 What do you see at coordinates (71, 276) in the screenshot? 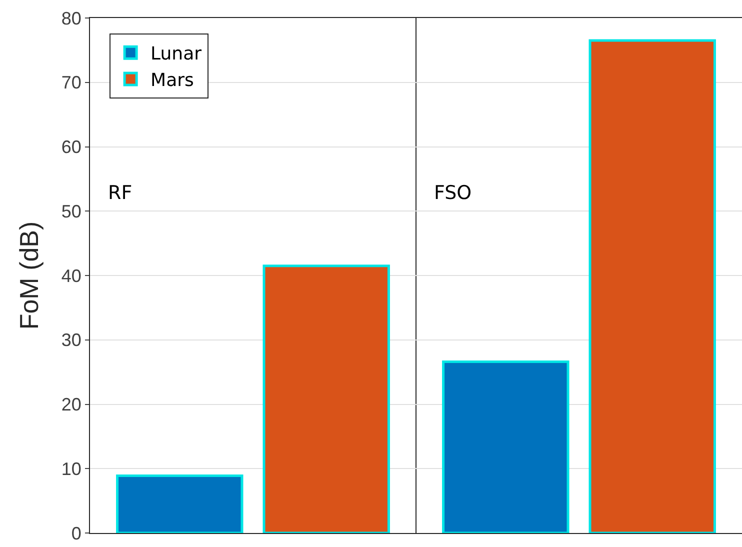
I see `y-tick-label: 40` at bounding box center [71, 276].